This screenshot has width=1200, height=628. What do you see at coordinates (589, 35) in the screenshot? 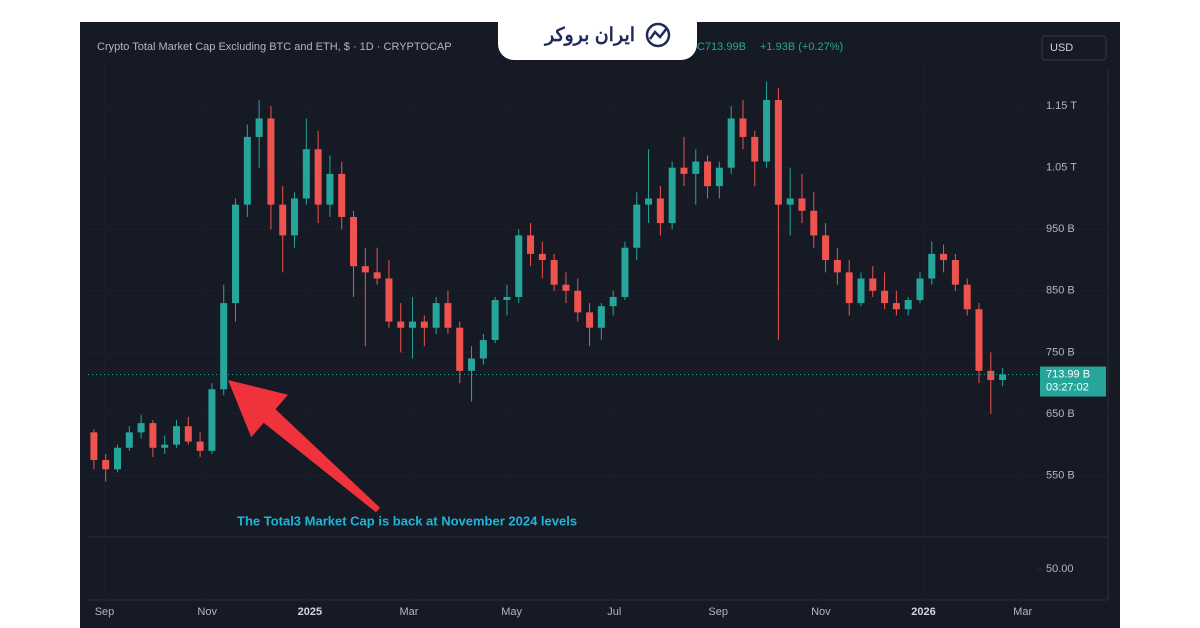
I see `brand-name: ایران بروکر` at bounding box center [589, 35].